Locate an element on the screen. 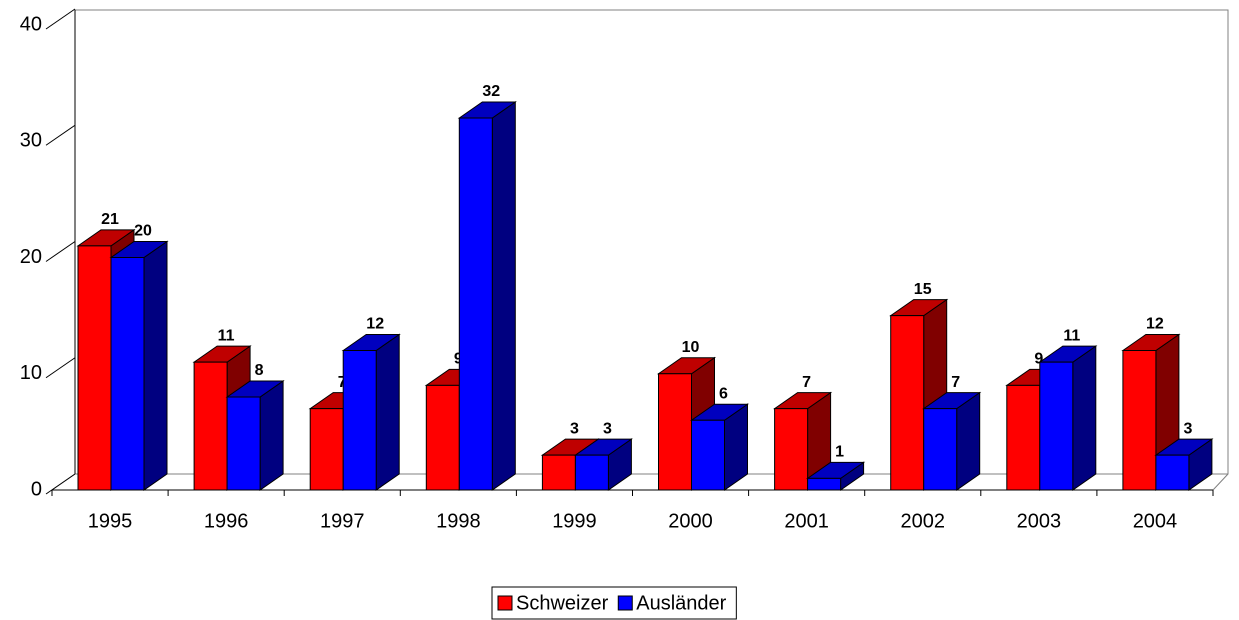 Image resolution: width=1239 pixels, height=620 pixels. x-tick-label: 2003 is located at coordinates (1039, 521).